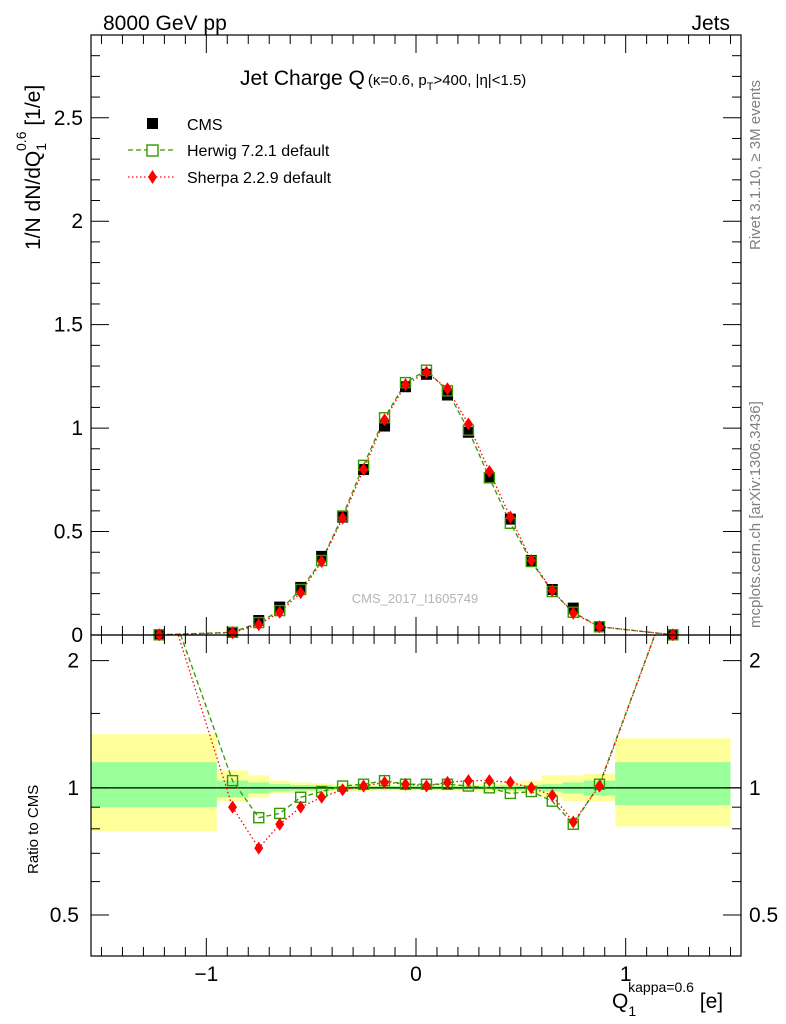 This screenshot has height=1024, width=786. I want to click on svg-text:Jet Charge Q(κ=0.6, pT>400, |η: Jet Charge Q (κ=0.6, pT>400, |η|<1.5), so click(383, 80).